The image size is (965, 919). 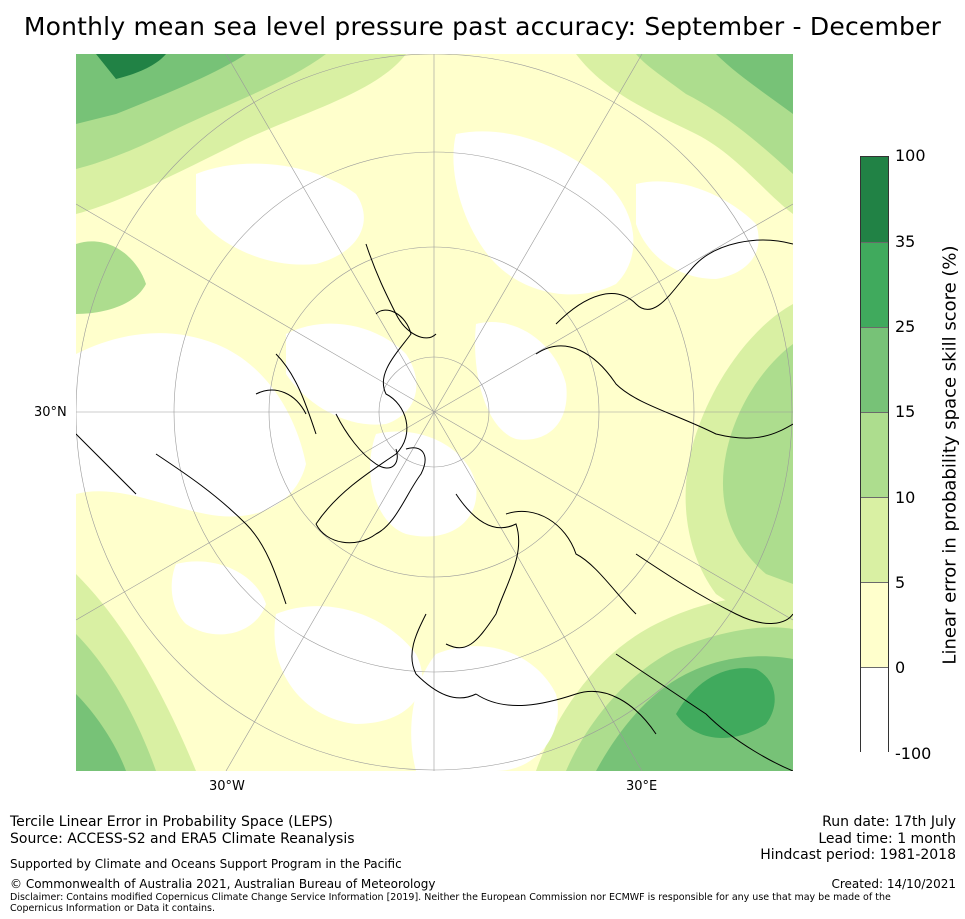 I want to click on colorbar-tick: -100, so click(x=913, y=753).